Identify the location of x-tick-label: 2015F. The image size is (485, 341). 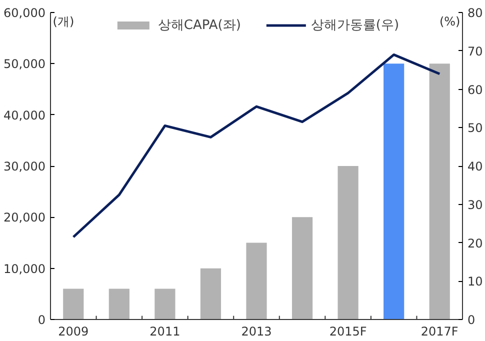
(348, 331).